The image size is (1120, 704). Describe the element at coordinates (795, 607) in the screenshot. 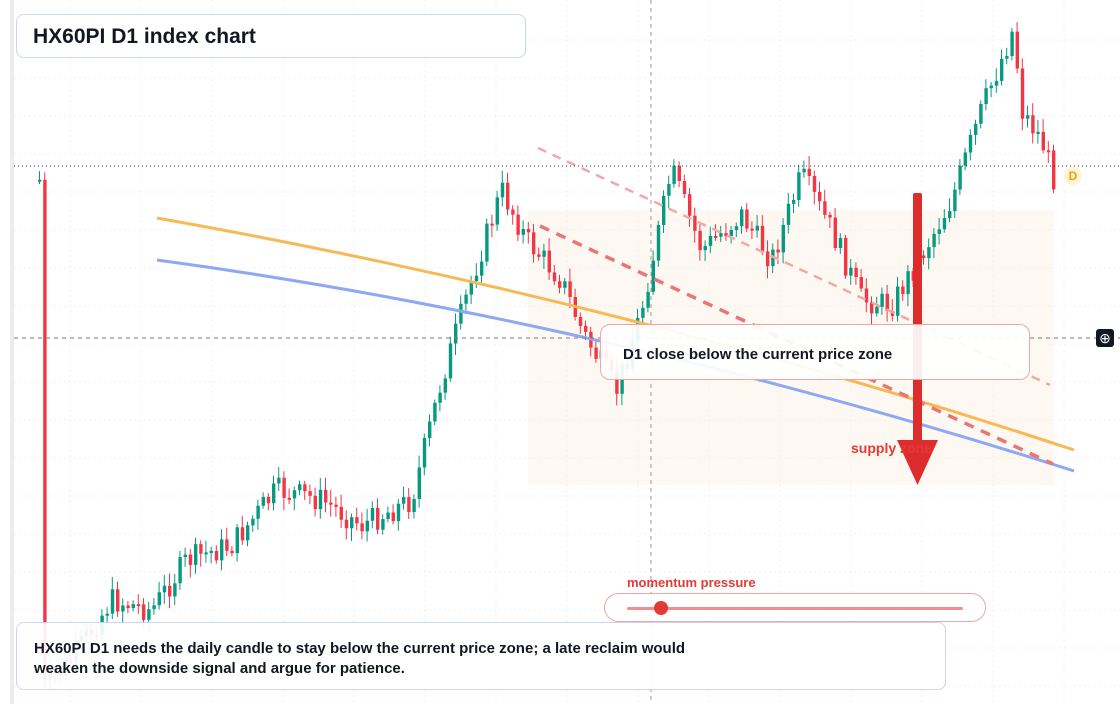

I see `momentum-slider` at that location.